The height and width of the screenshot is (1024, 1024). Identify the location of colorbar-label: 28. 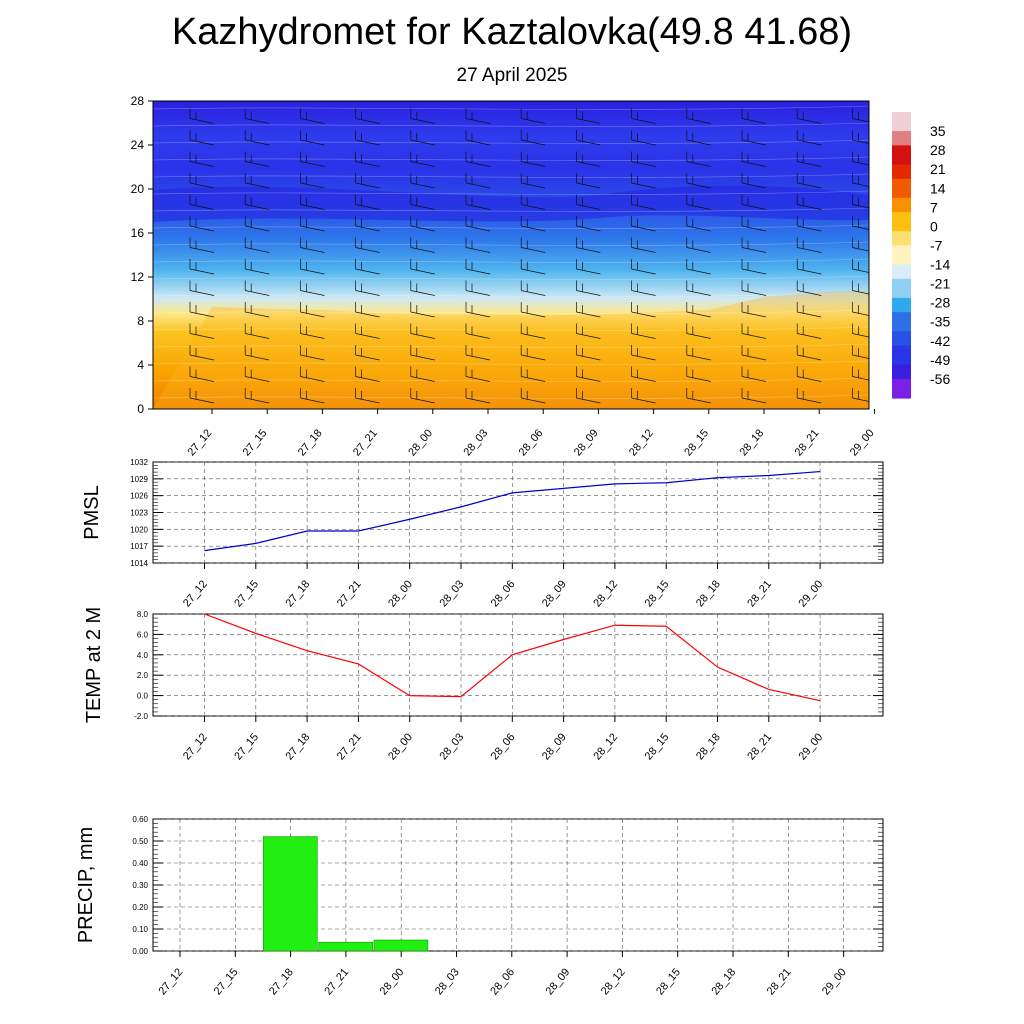
(938, 150).